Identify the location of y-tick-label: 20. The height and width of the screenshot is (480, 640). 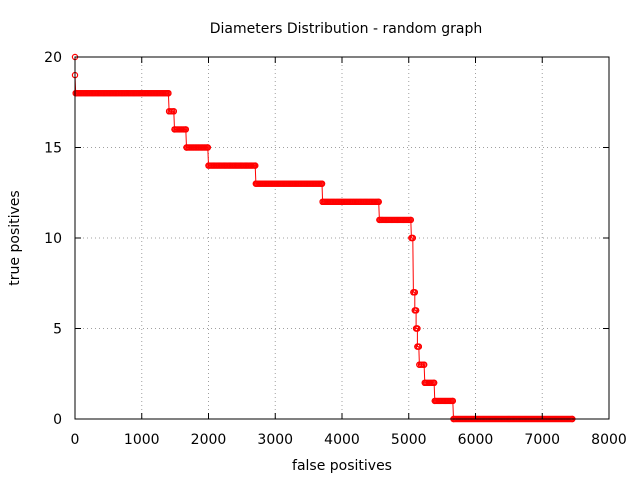
(53, 58).